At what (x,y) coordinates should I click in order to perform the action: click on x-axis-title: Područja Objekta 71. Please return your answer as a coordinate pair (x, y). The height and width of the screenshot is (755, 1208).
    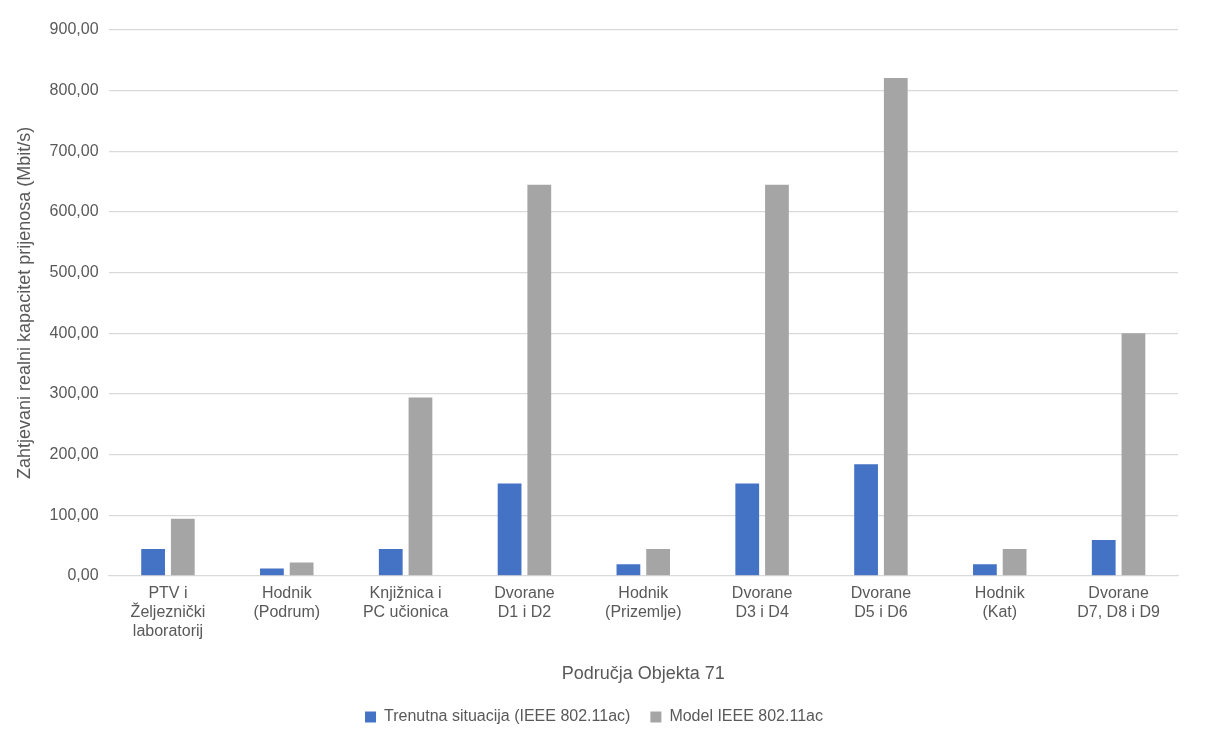
    Looking at the image, I should click on (643, 673).